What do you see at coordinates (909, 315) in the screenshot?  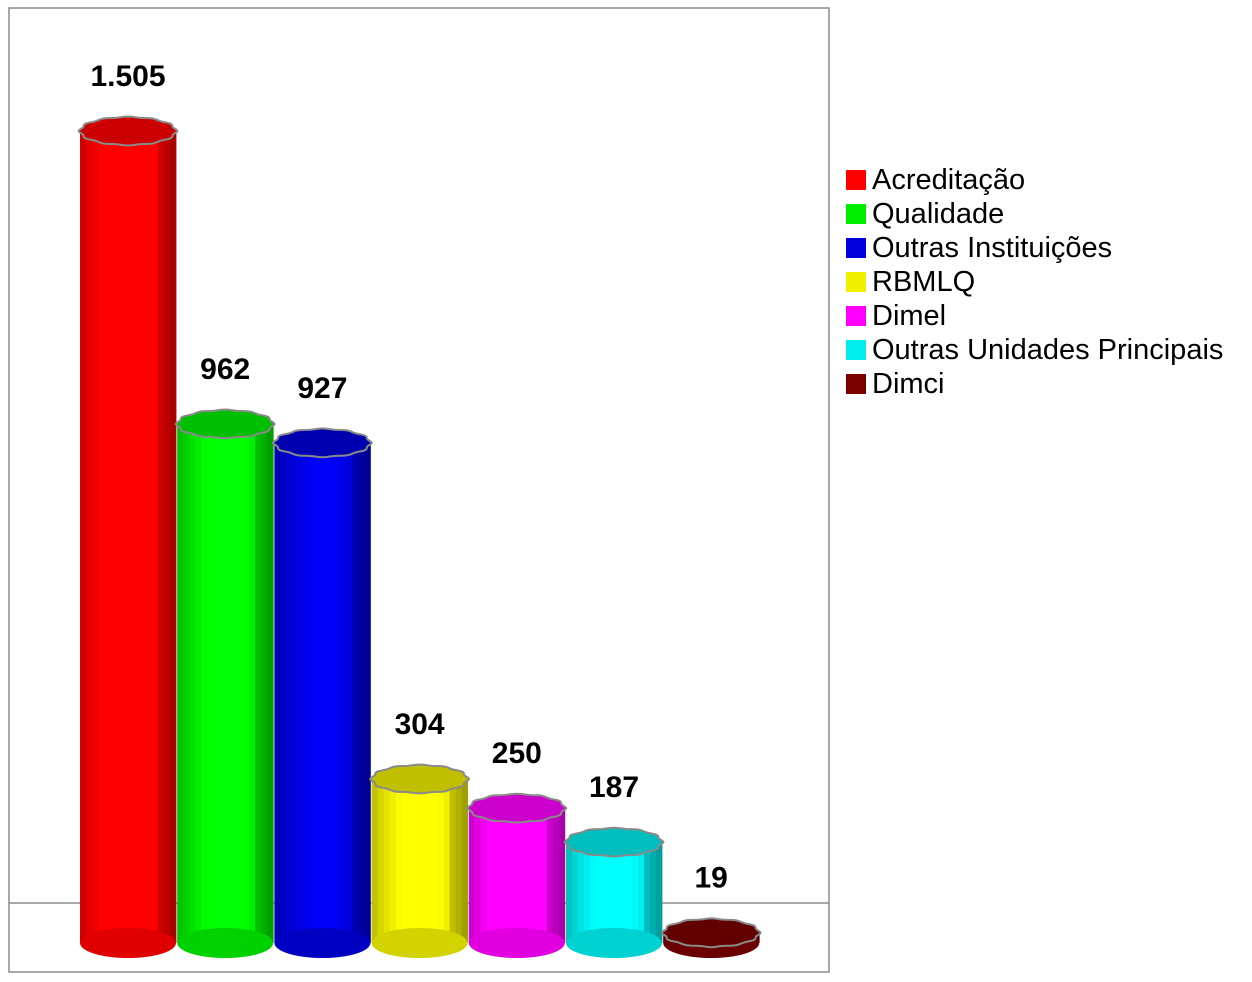 I see `legend-label: Dimel` at bounding box center [909, 315].